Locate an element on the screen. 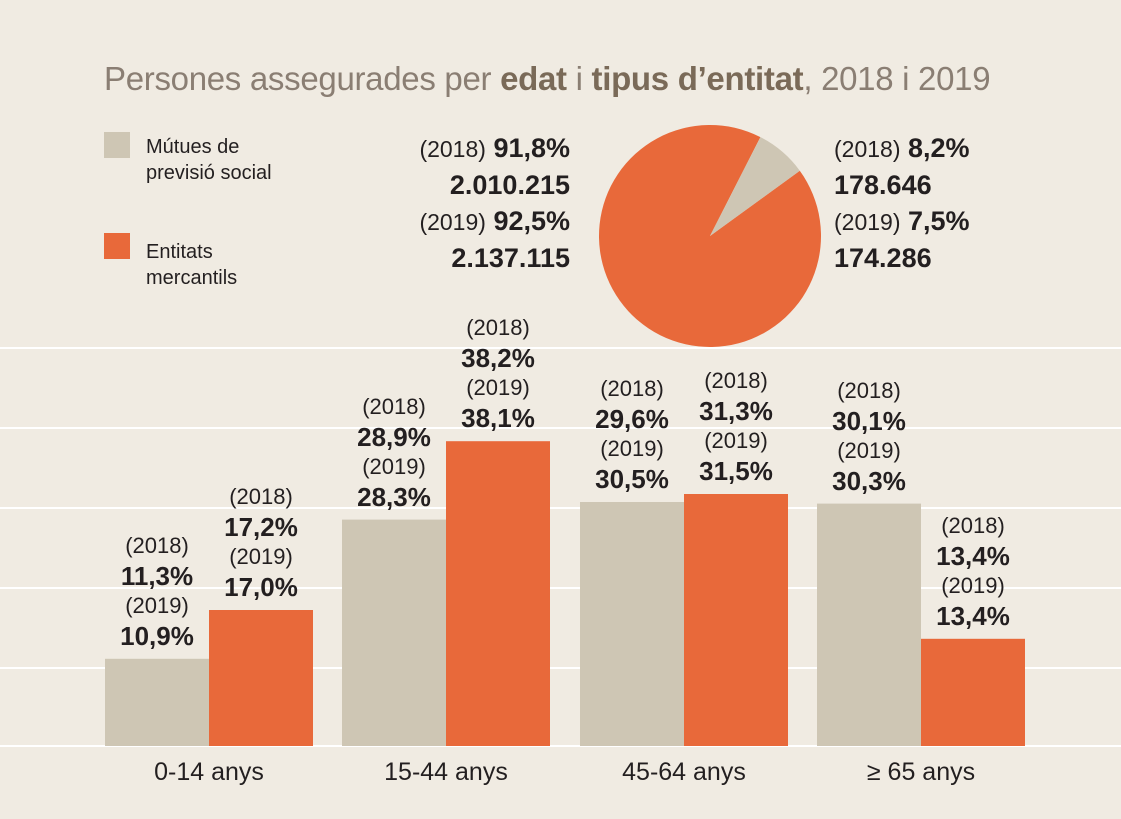  bar-label-value: 17,2% is located at coordinates (261, 527).